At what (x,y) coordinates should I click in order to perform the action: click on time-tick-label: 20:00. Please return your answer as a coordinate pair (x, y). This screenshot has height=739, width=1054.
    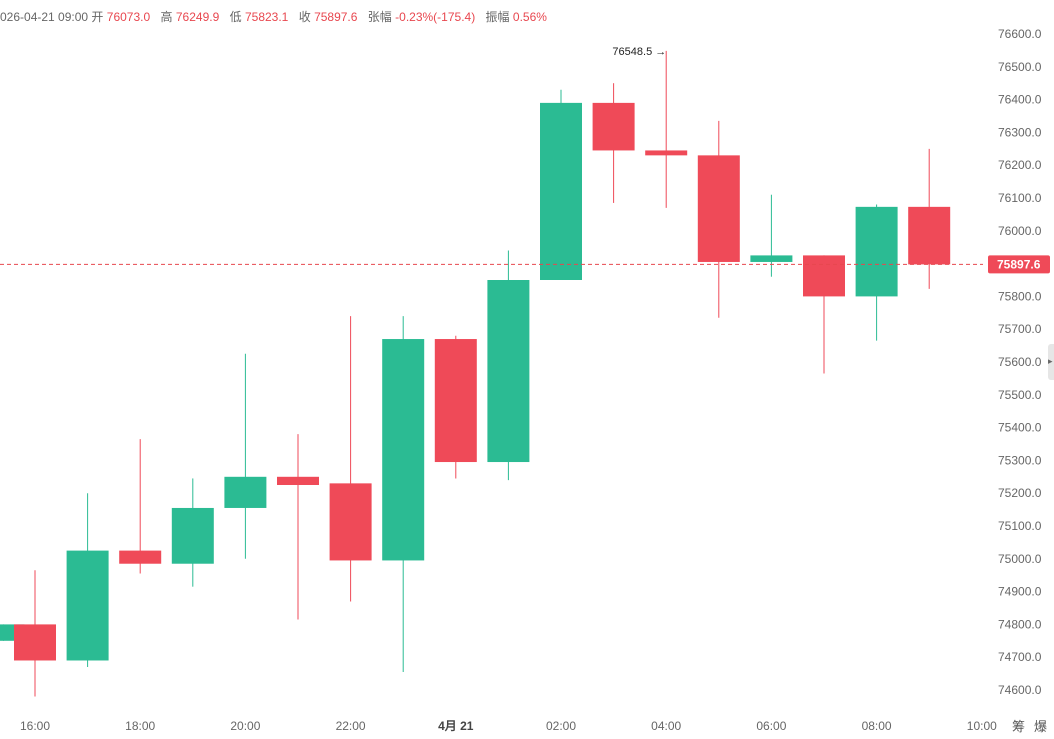
    Looking at the image, I should click on (245, 726).